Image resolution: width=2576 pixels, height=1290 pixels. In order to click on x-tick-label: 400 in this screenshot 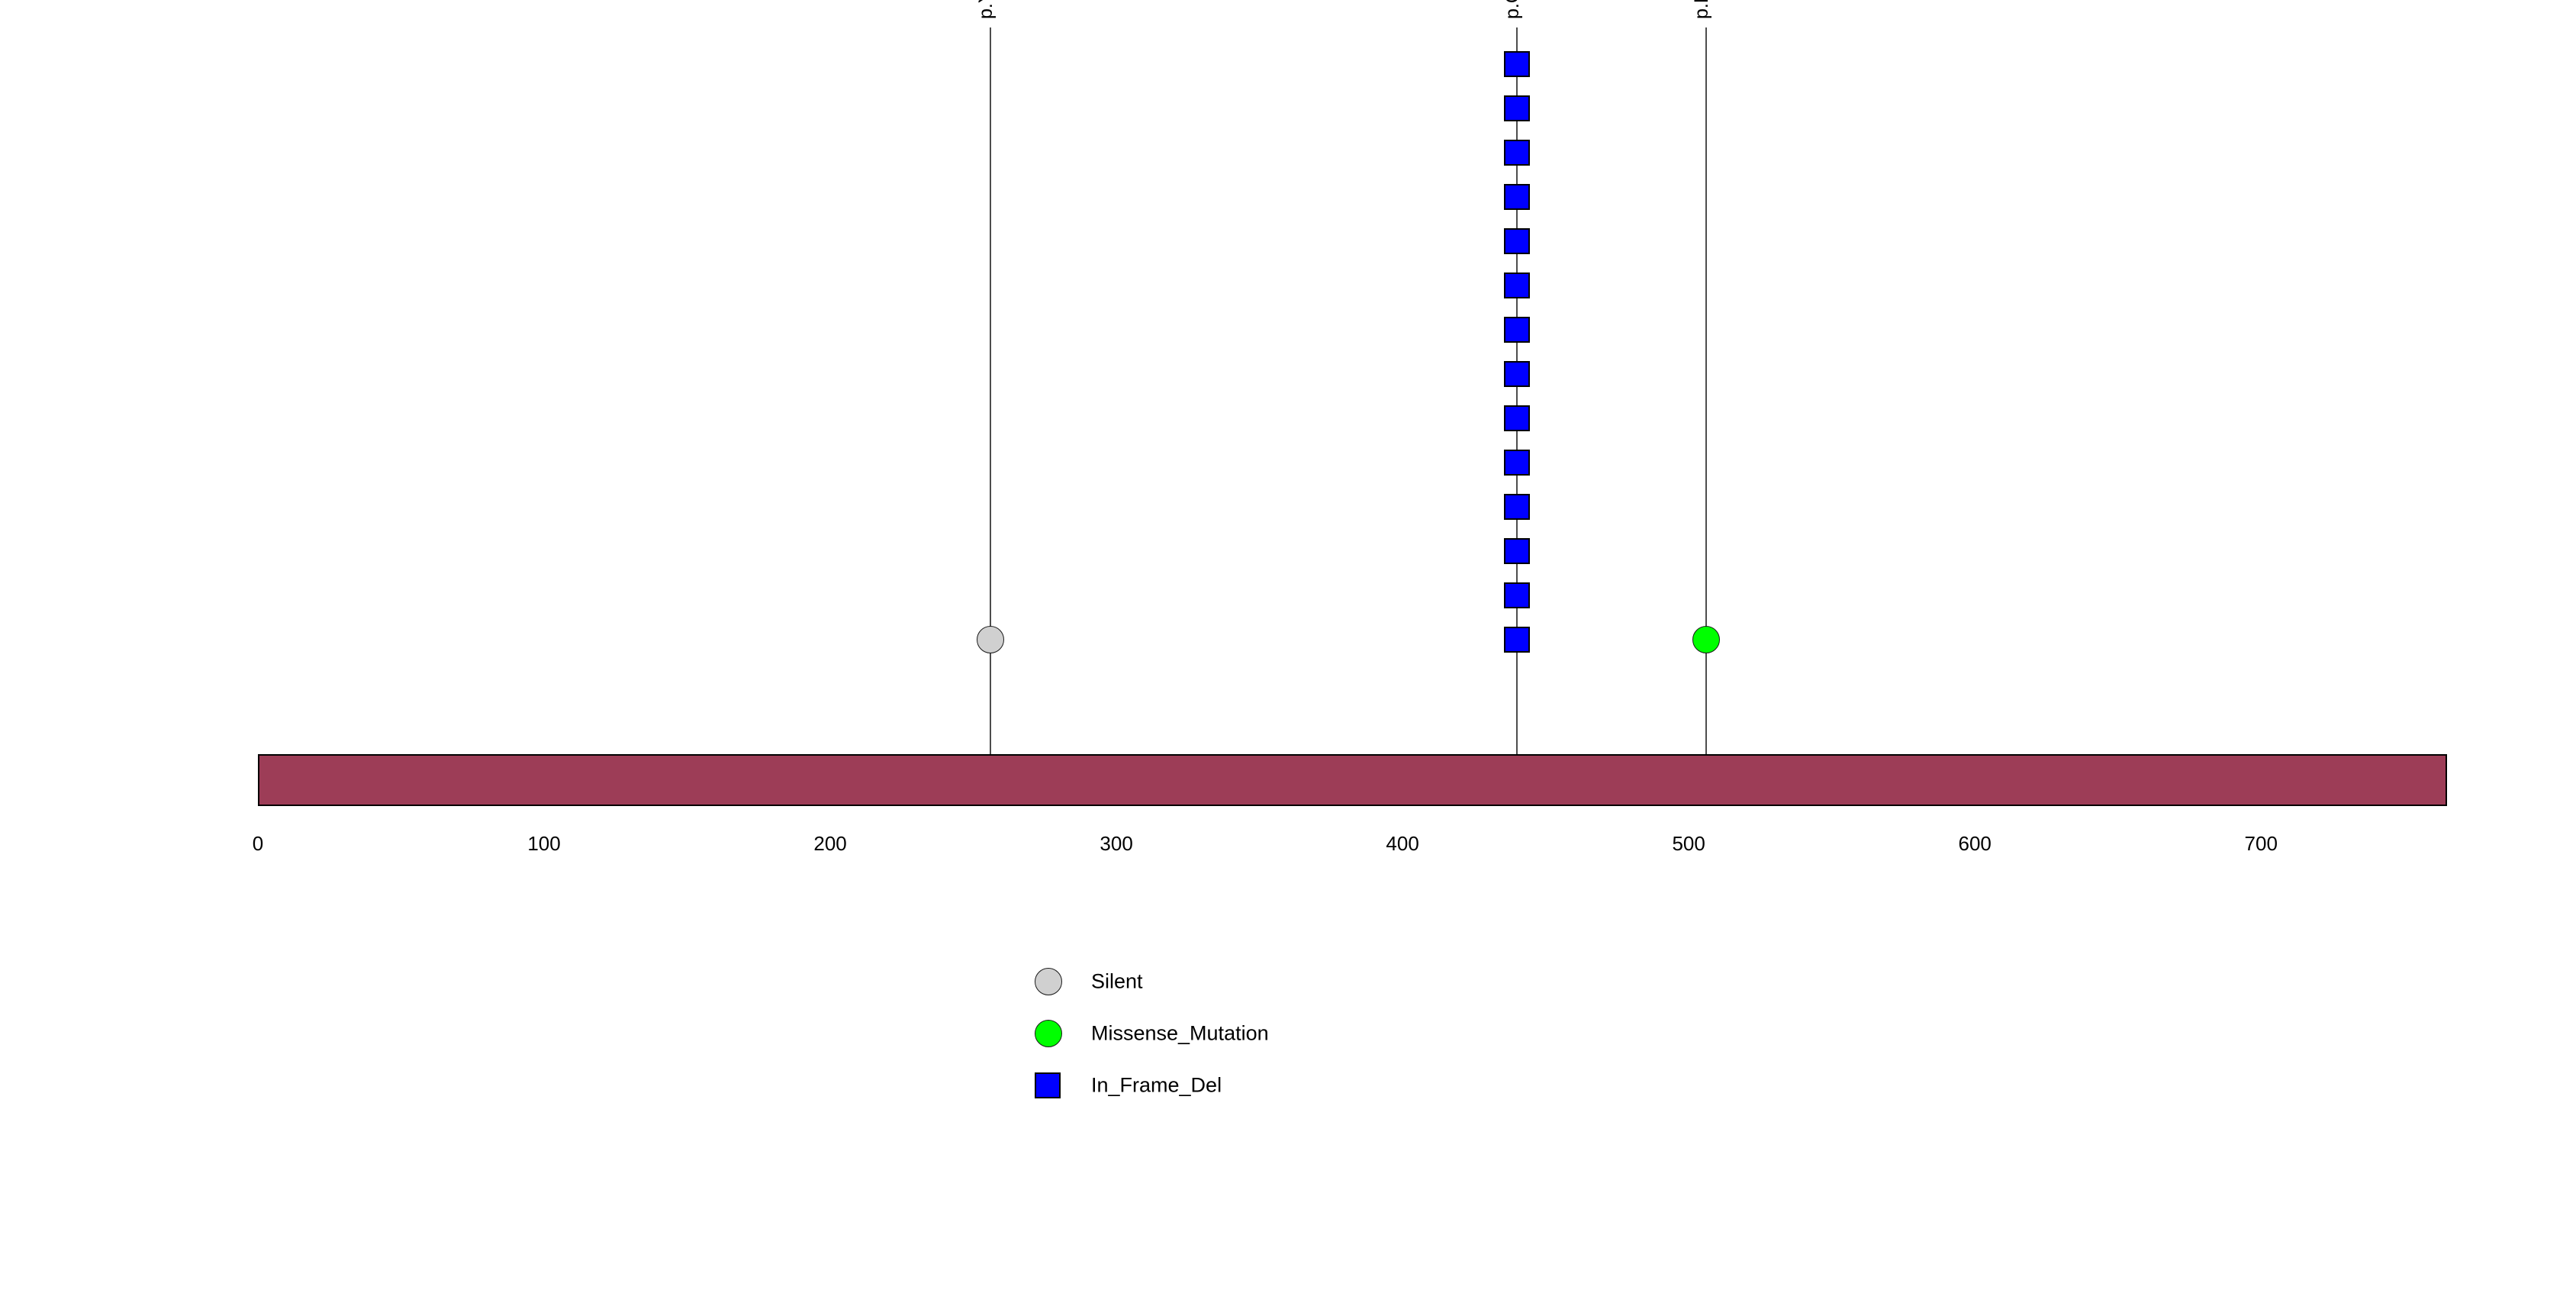, I will do `click(1402, 844)`.